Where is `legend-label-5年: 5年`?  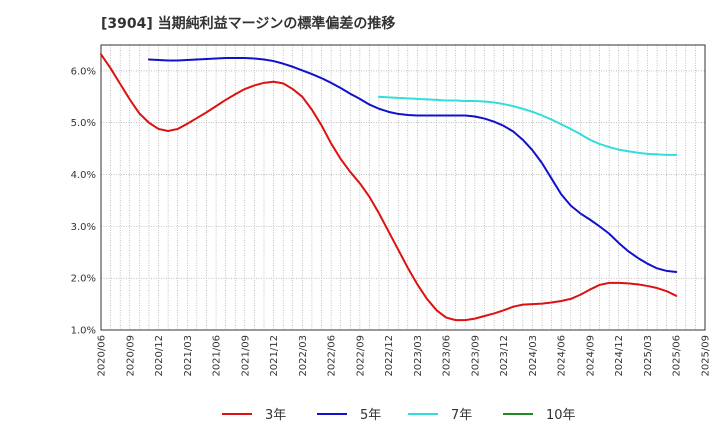 legend-label-5年: 5年 is located at coordinates (370, 415).